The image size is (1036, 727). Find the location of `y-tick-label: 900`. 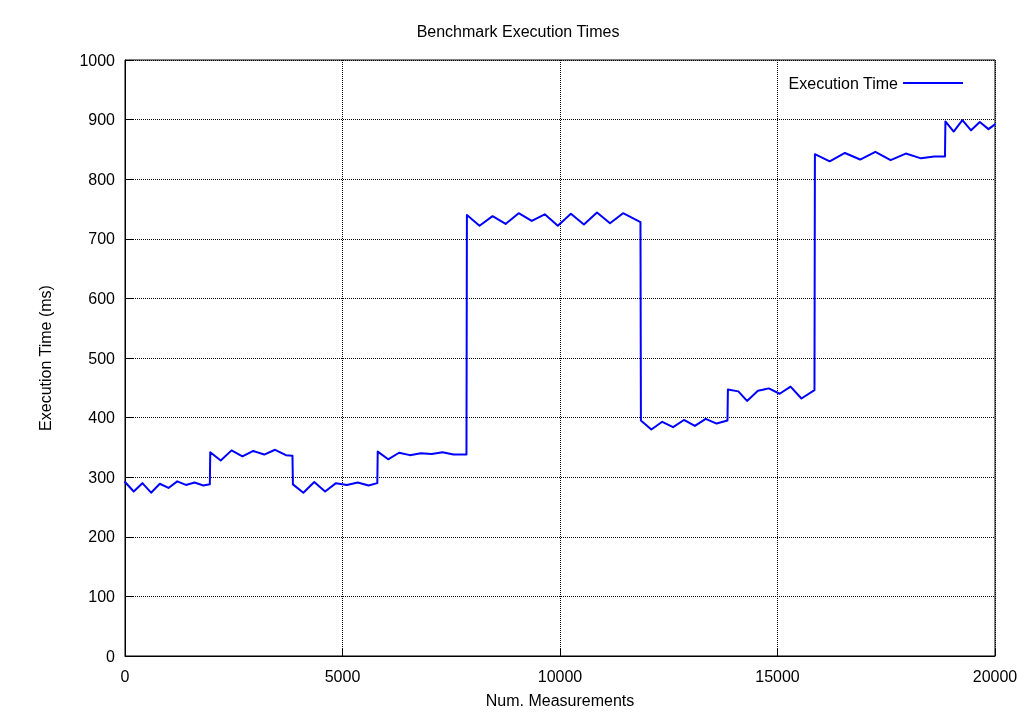

y-tick-label: 900 is located at coordinates (102, 120).